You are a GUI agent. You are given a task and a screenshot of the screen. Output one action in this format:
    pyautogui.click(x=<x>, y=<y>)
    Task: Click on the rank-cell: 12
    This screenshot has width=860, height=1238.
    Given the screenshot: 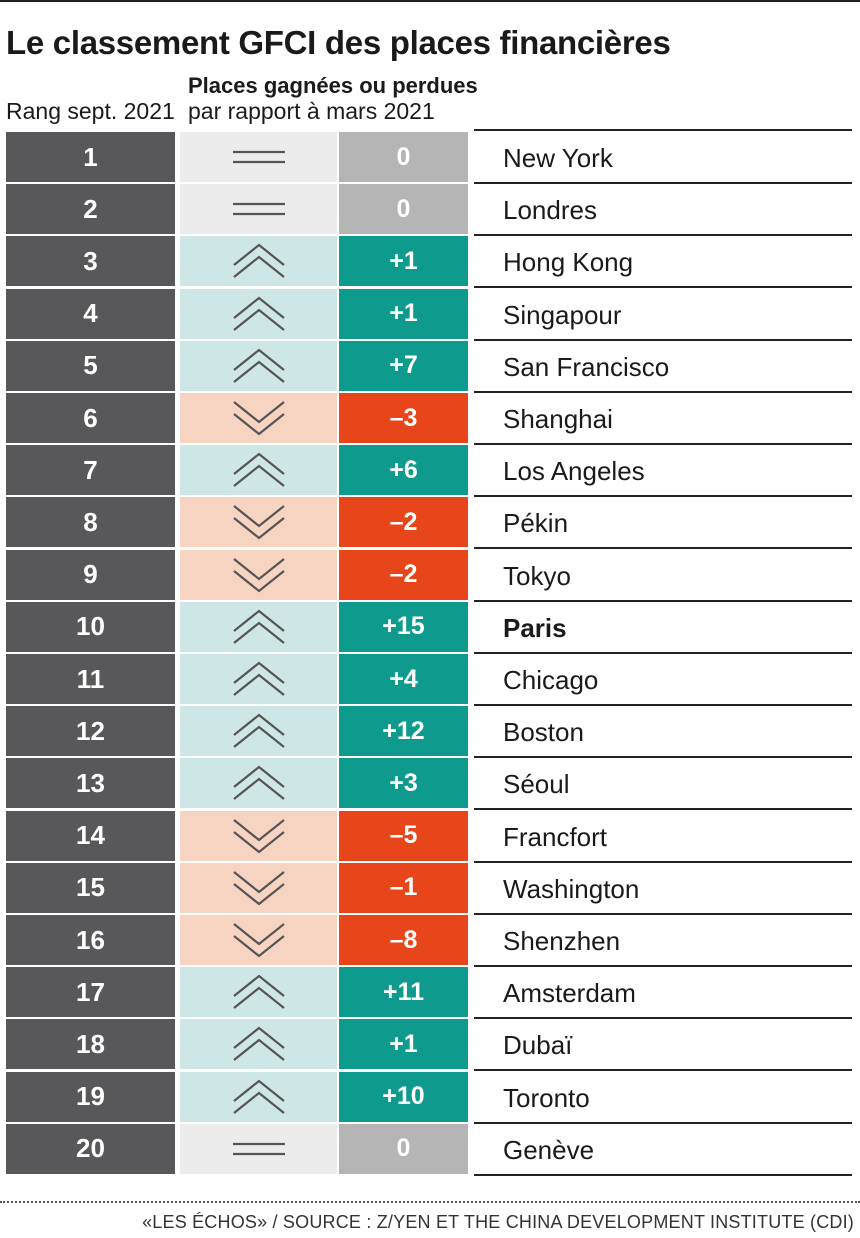 What is the action you would take?
    pyautogui.click(x=90, y=731)
    